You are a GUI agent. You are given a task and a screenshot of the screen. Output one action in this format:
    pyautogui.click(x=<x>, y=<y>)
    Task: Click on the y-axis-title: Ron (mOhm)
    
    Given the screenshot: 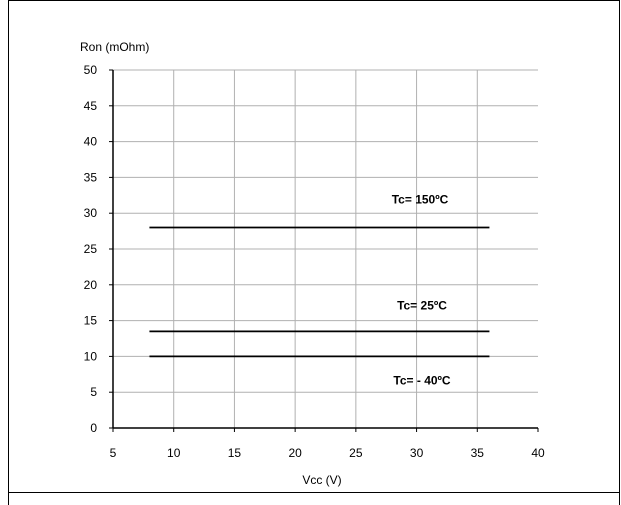 What is the action you would take?
    pyautogui.click(x=114, y=47)
    